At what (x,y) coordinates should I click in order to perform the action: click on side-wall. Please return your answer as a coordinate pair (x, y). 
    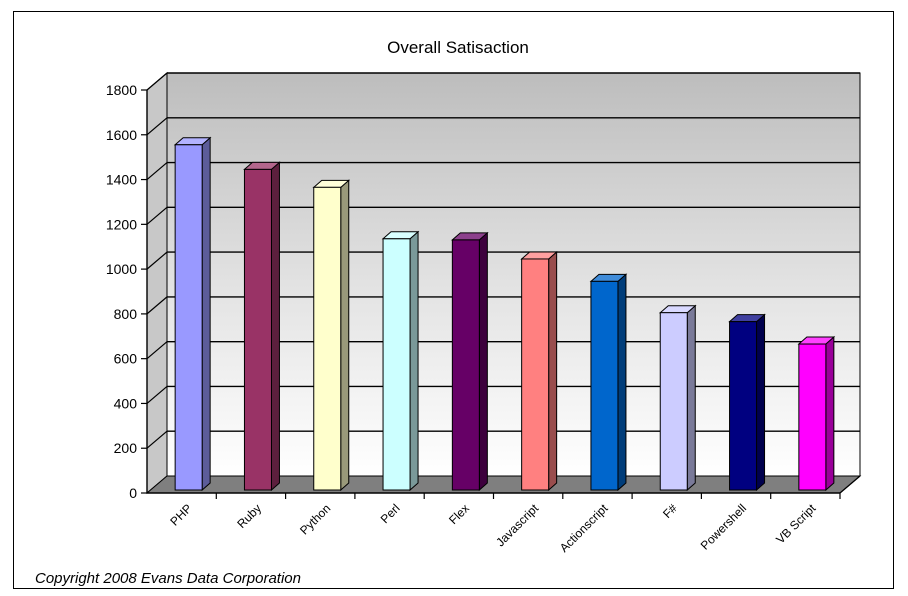
    Looking at the image, I should click on (157, 283).